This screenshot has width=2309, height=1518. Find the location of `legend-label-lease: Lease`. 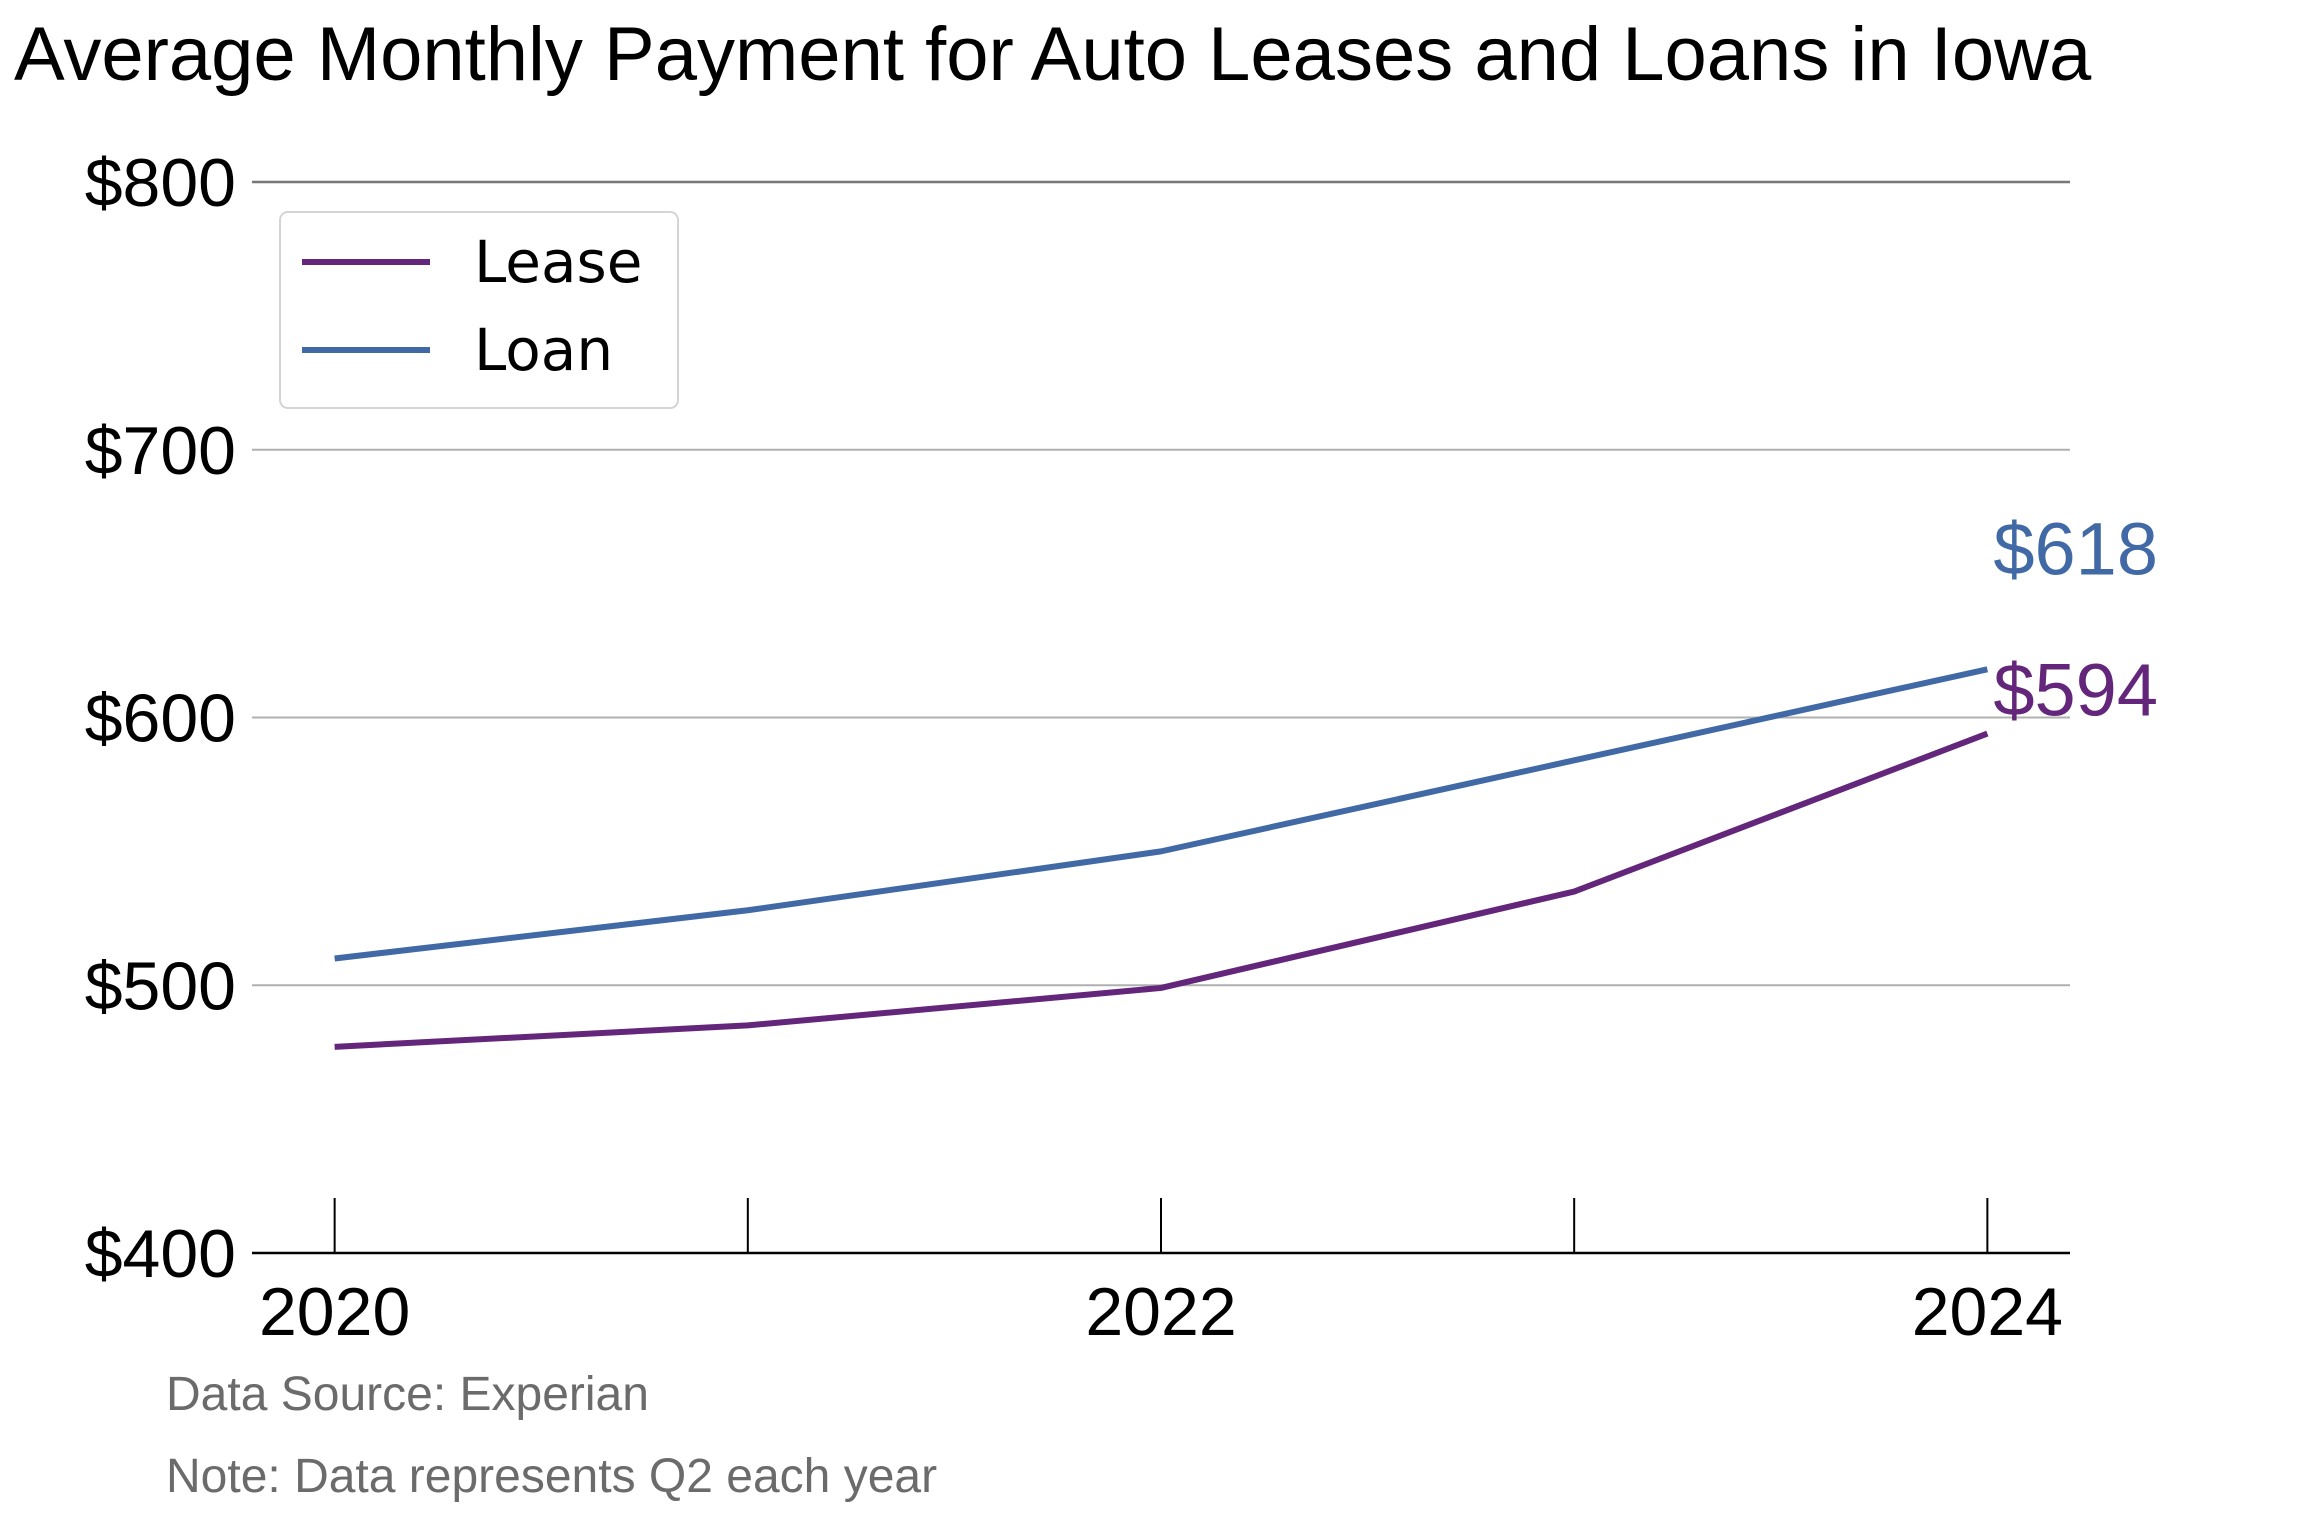

legend-label-lease: Lease is located at coordinates (558, 262).